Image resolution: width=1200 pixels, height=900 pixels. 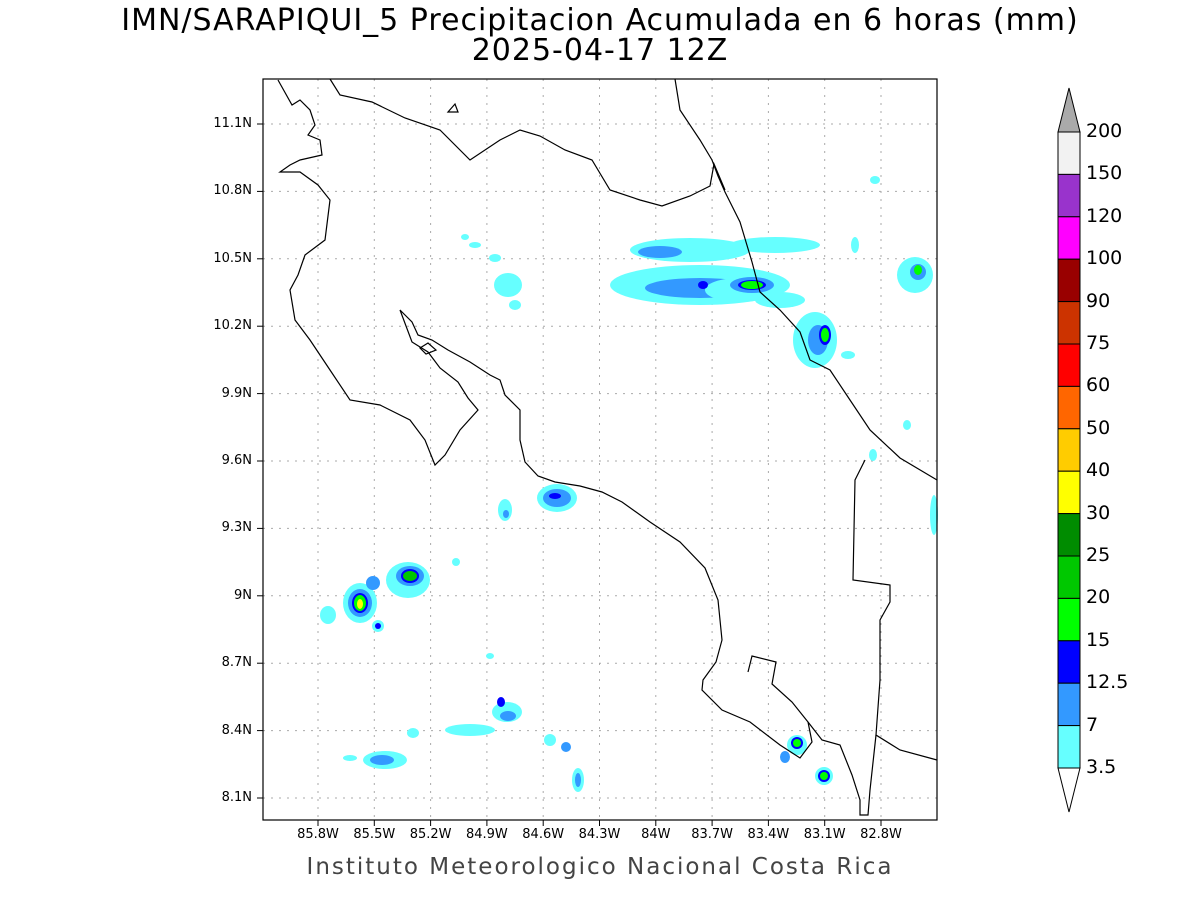 I want to click on lon-tick-label: 84.3W, so click(x=599, y=834).